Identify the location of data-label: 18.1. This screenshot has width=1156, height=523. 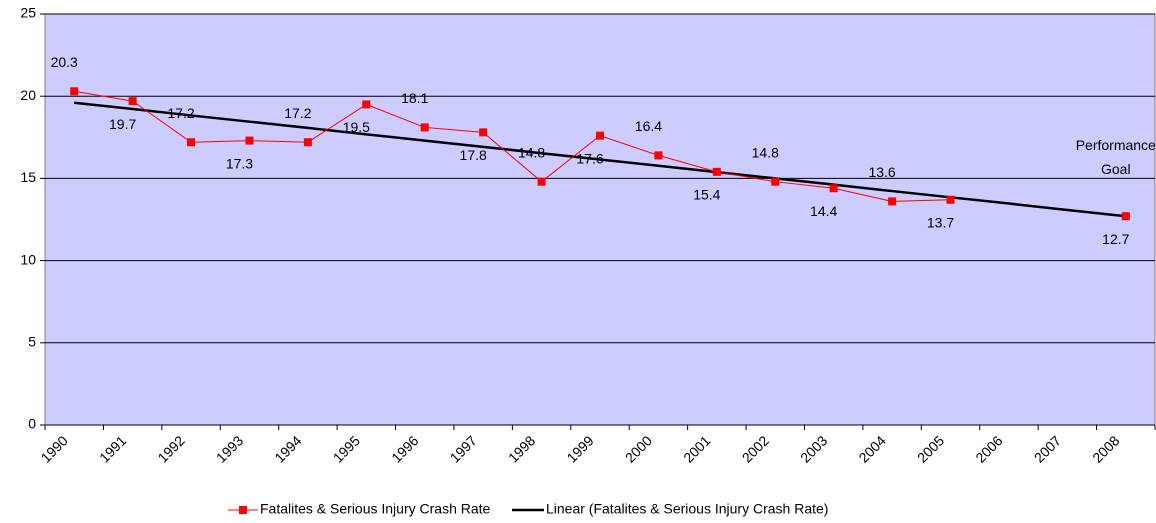
(414, 98).